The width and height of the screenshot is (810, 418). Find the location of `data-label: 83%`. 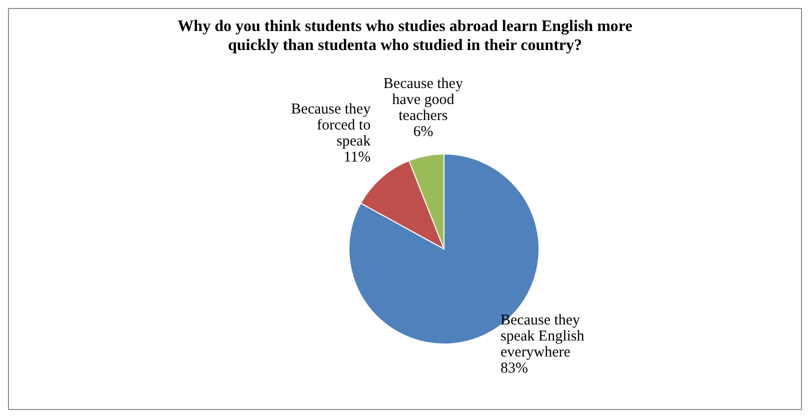

data-label: 83% is located at coordinates (514, 368).